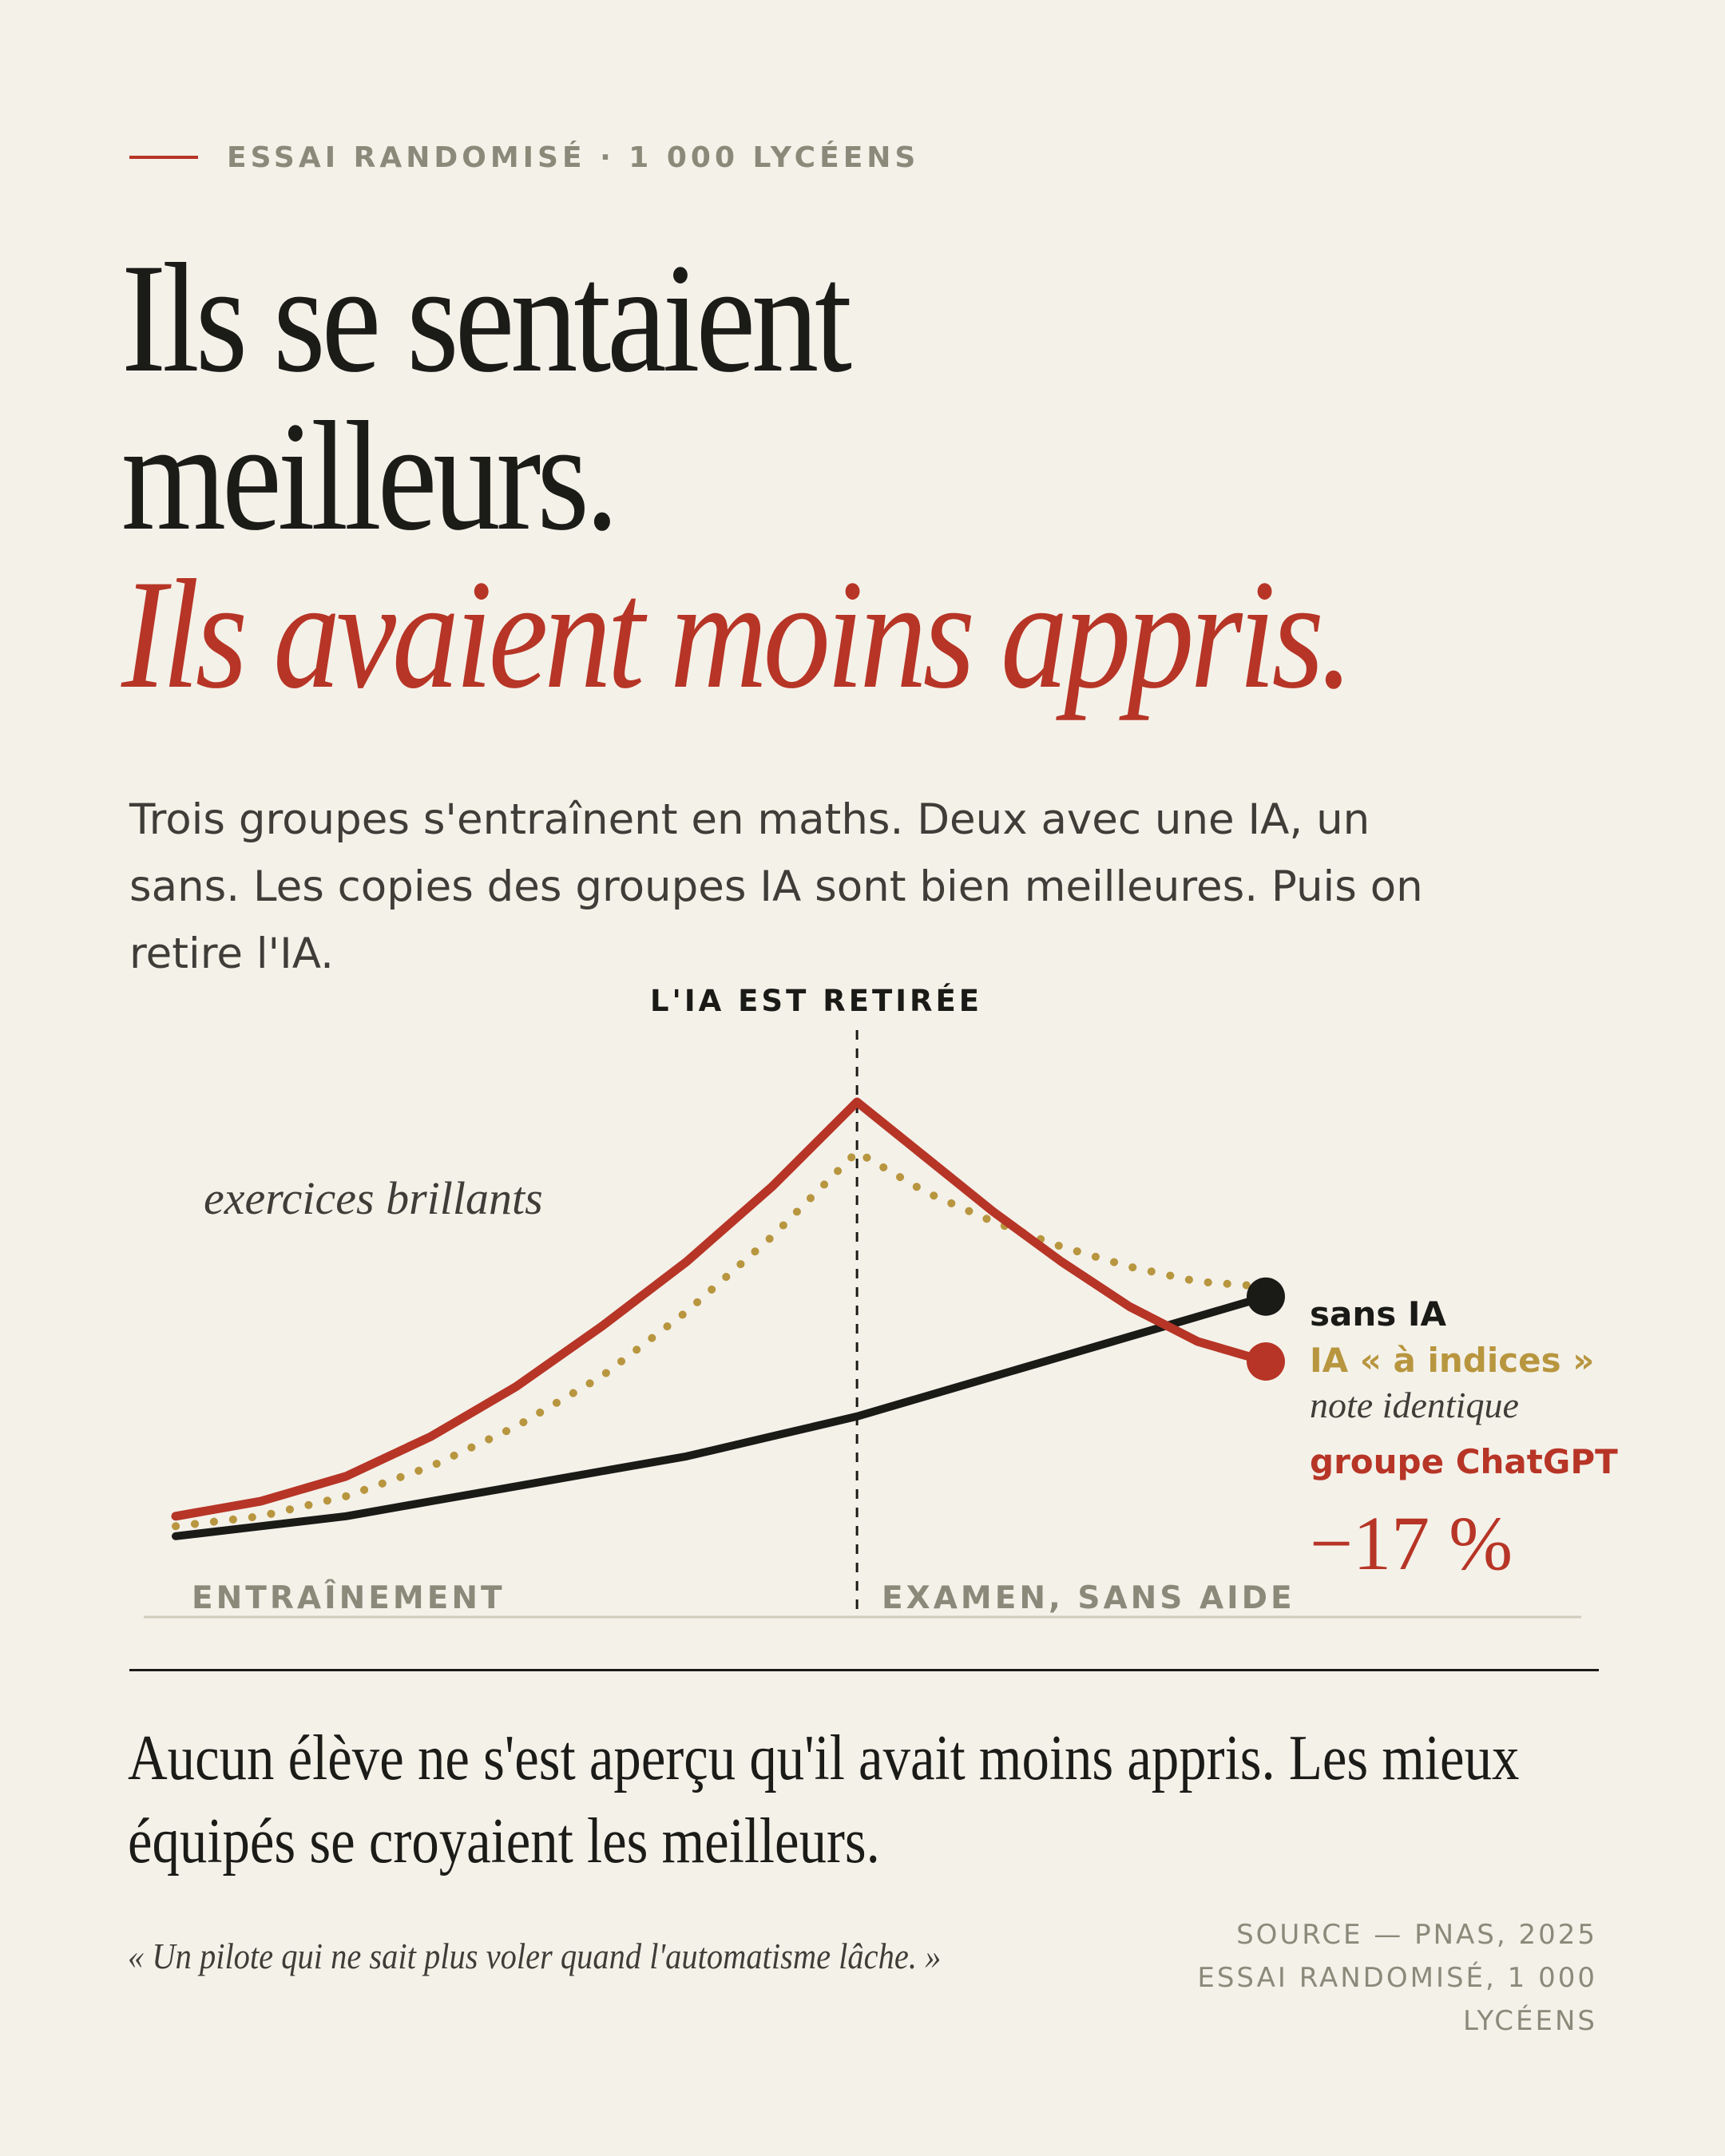 This screenshot has width=1725, height=2156. What do you see at coordinates (349, 1597) in the screenshot?
I see `phase-label-training: ENTRAÎNEMENT` at bounding box center [349, 1597].